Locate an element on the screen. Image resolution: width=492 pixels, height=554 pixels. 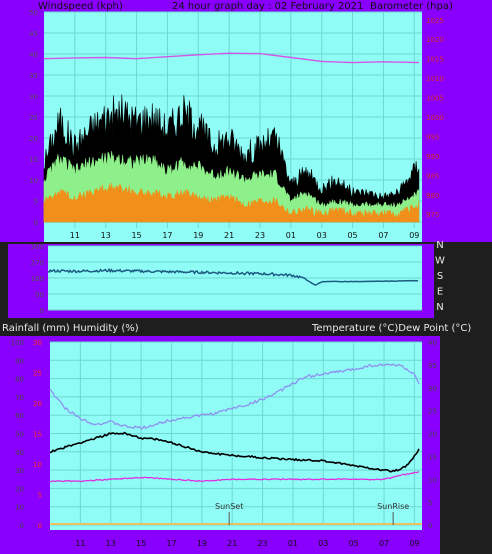
bottom-y-tick-label: 30 is located at coordinates (19, 471).